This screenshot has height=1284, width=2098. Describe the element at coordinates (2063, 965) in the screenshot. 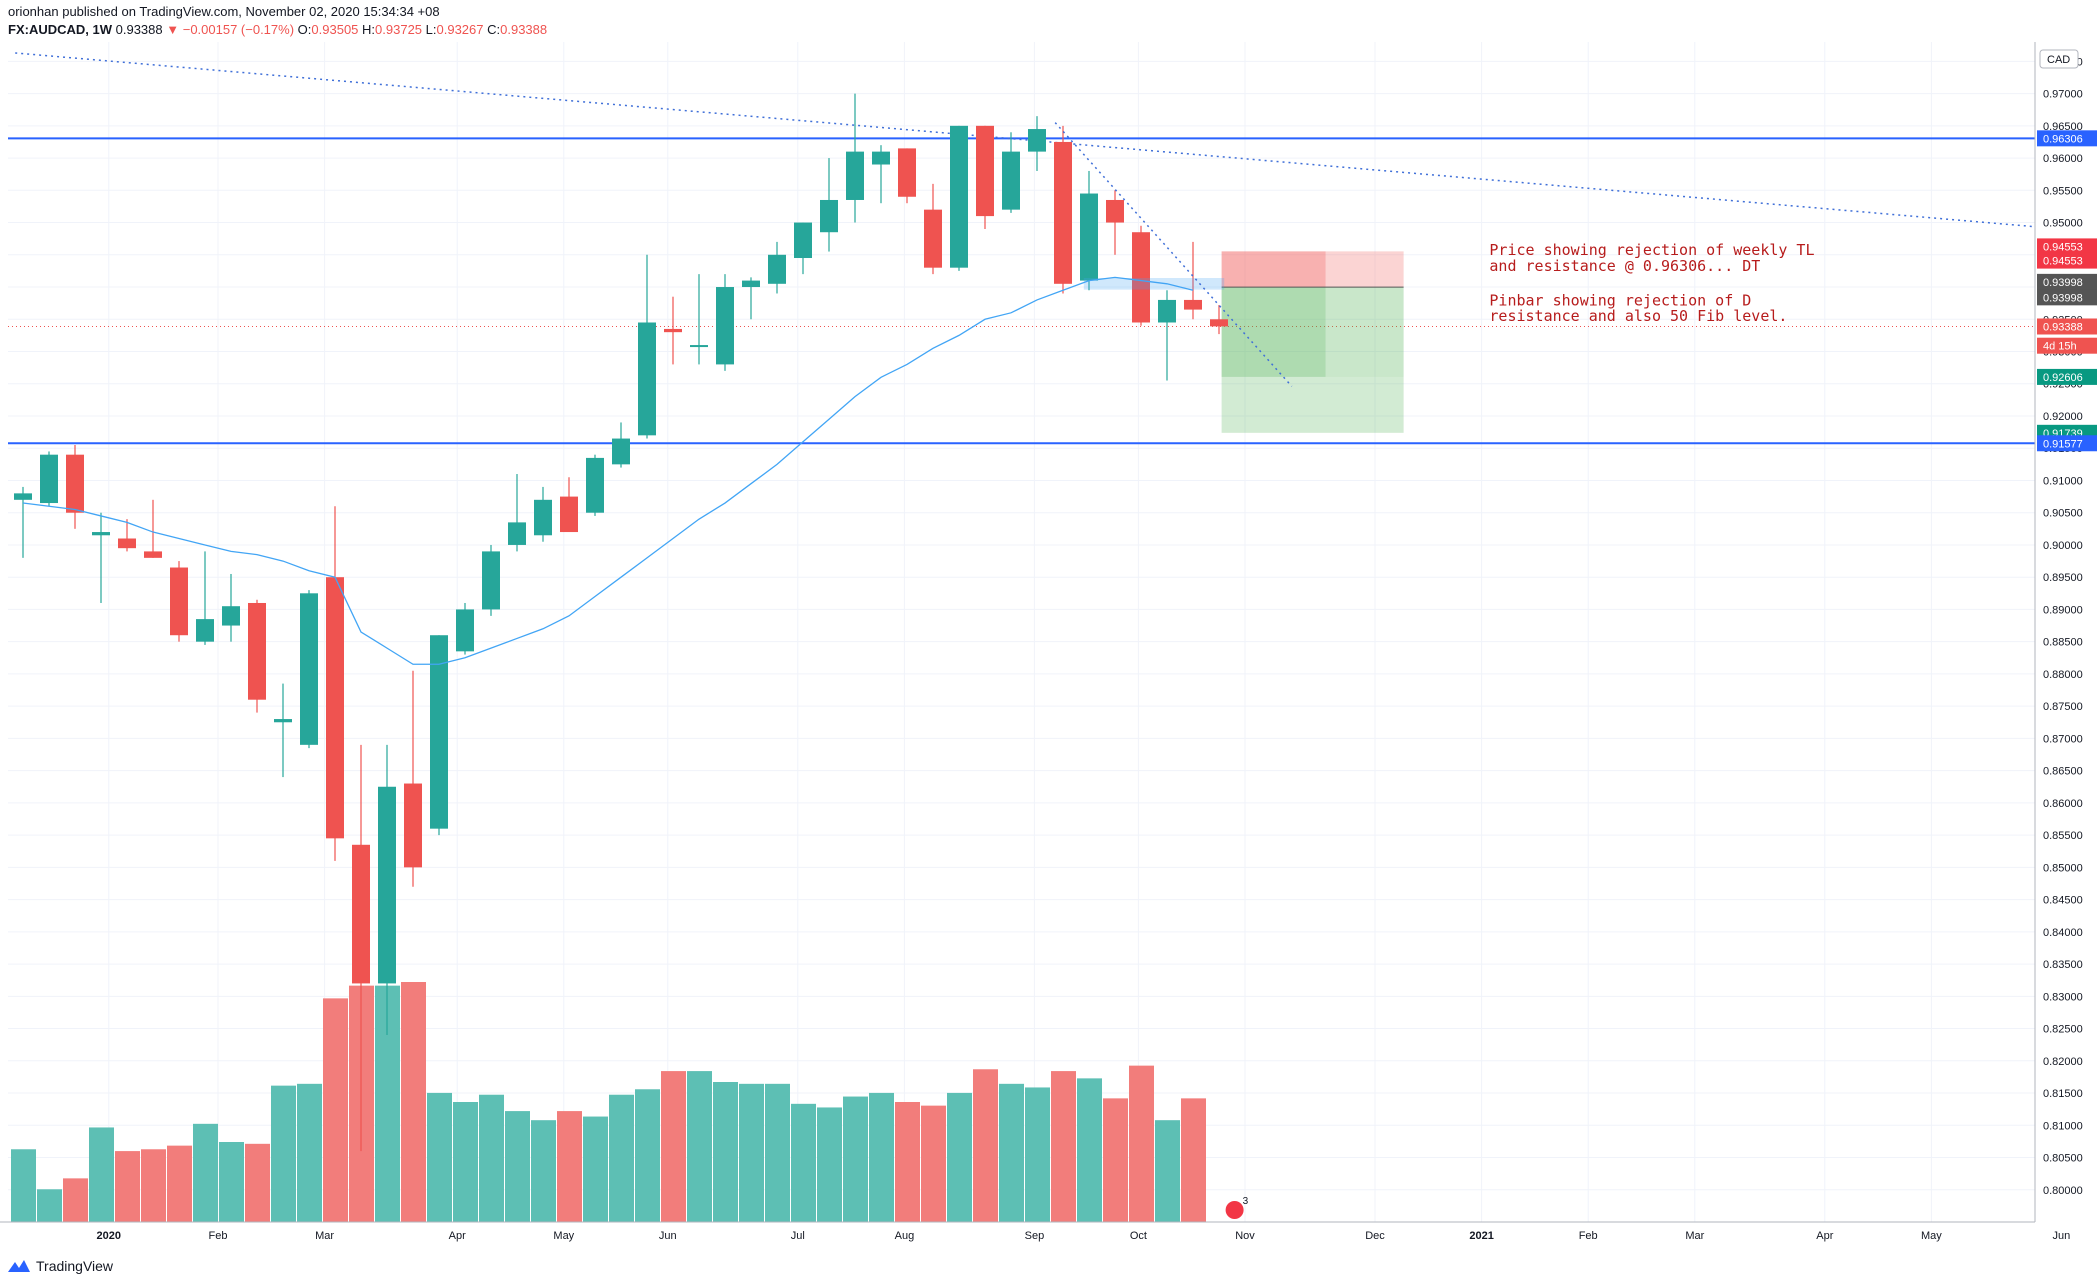

I see `price-tick-label: 0.83500` at that location.